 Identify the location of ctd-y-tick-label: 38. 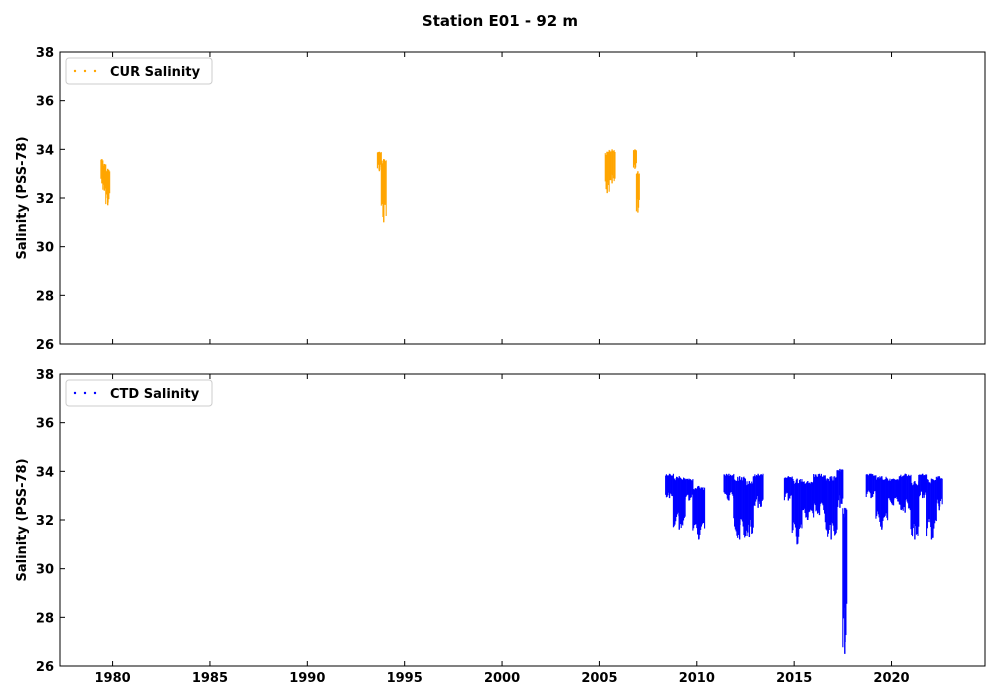
(45, 375).